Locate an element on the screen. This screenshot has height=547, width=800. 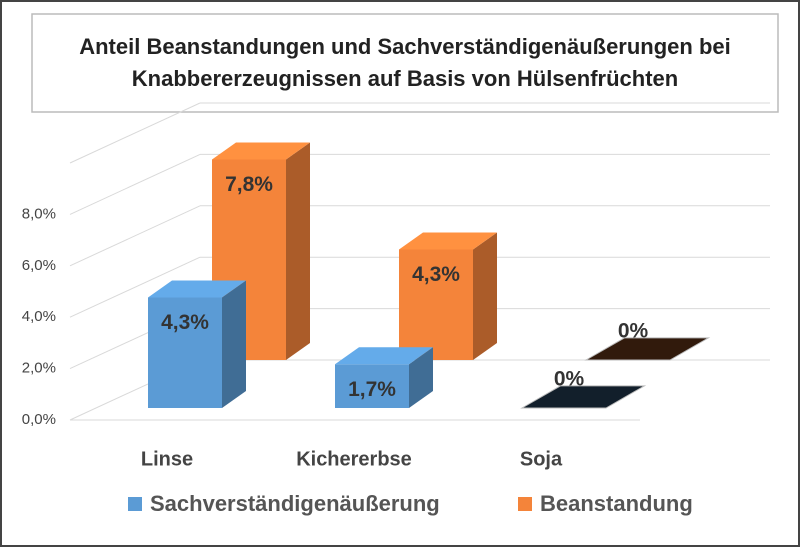
y-tick-label: 6,0% is located at coordinates (39, 265).